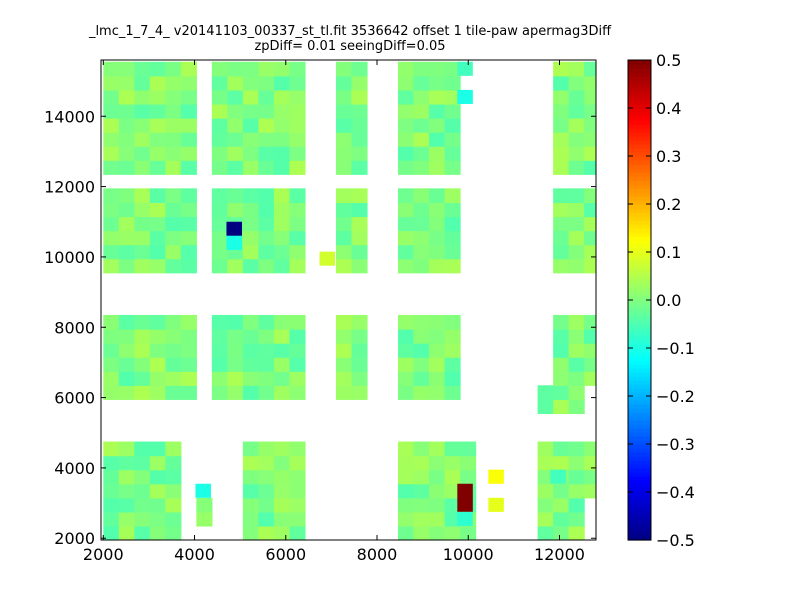 This screenshot has width=800, height=600. Describe the element at coordinates (668, 60) in the screenshot. I see `colorbar-tick-label: 0.5` at that location.